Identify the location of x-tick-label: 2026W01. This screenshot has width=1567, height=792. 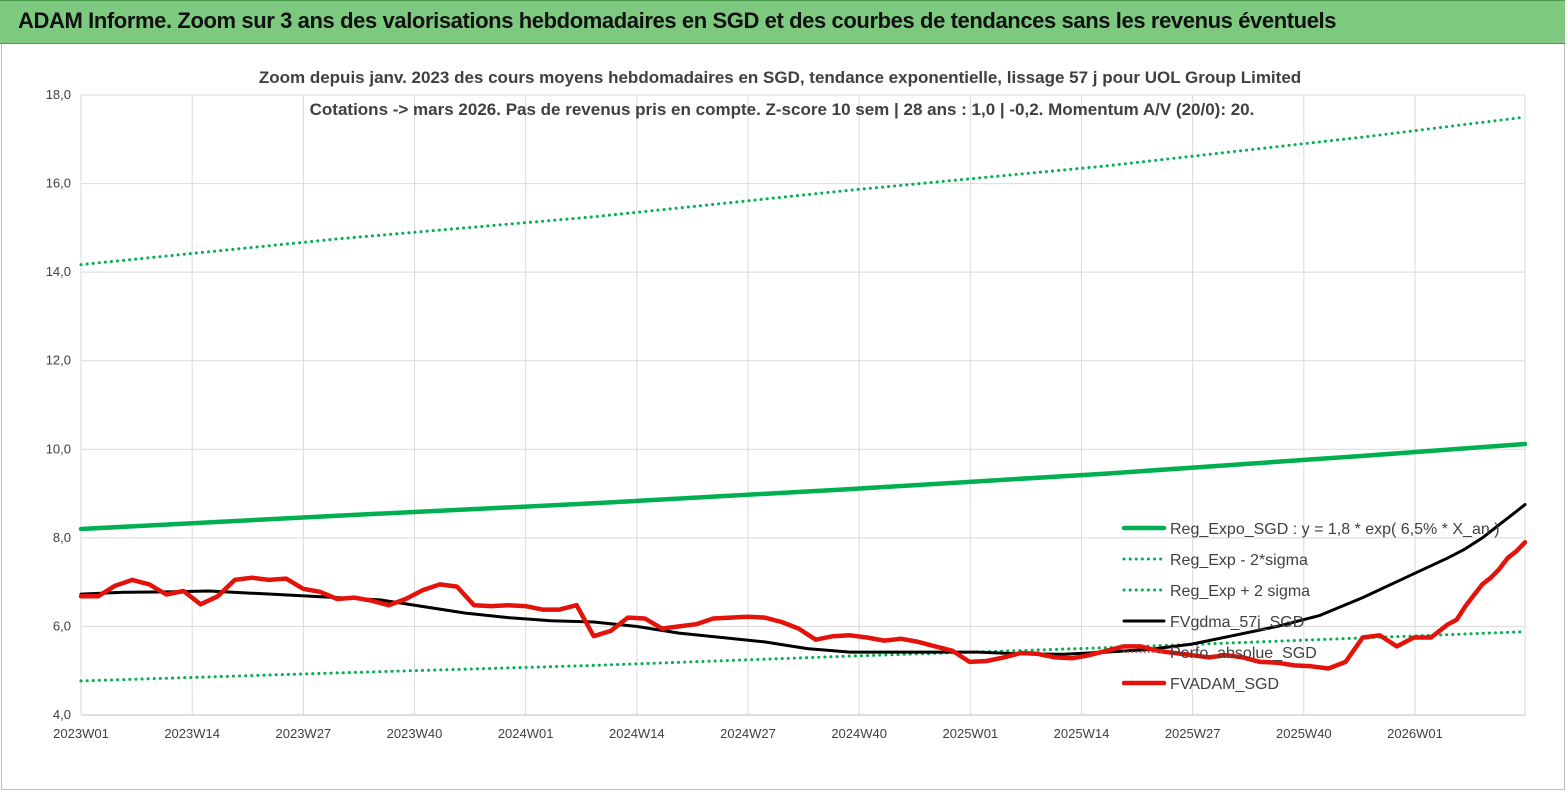
(1415, 733).